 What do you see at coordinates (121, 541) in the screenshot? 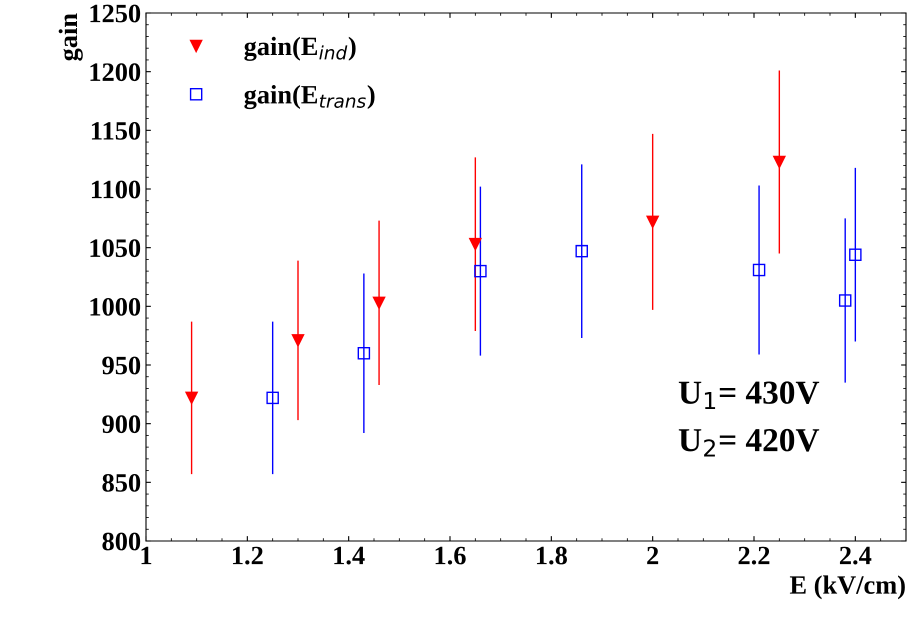
I see `y-tick-label: 800` at bounding box center [121, 541].